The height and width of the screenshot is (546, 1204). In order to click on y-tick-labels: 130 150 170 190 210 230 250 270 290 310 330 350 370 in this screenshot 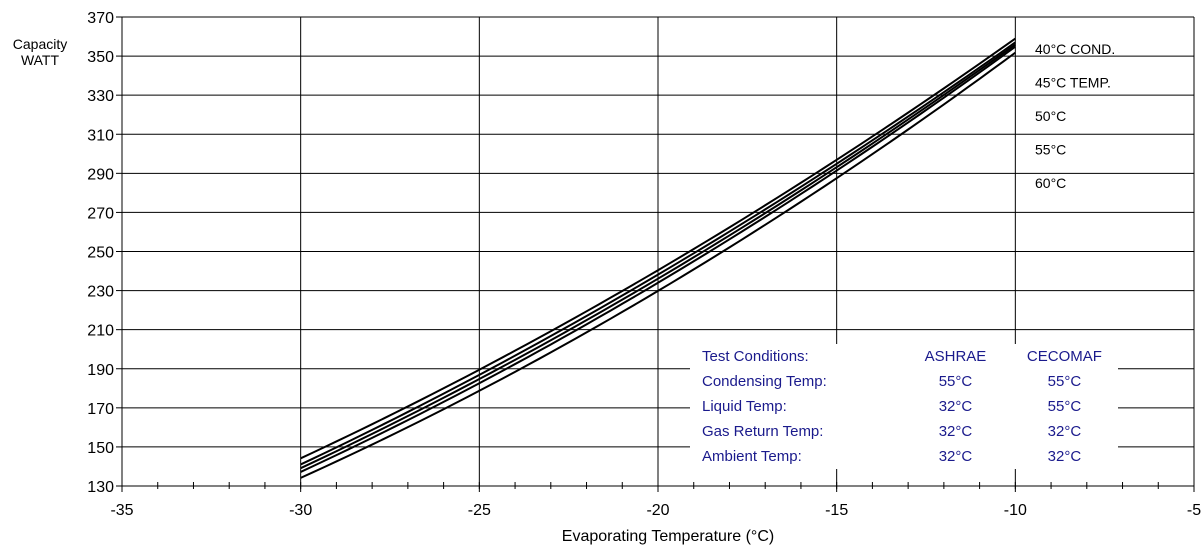, I will do `click(100, 253)`.